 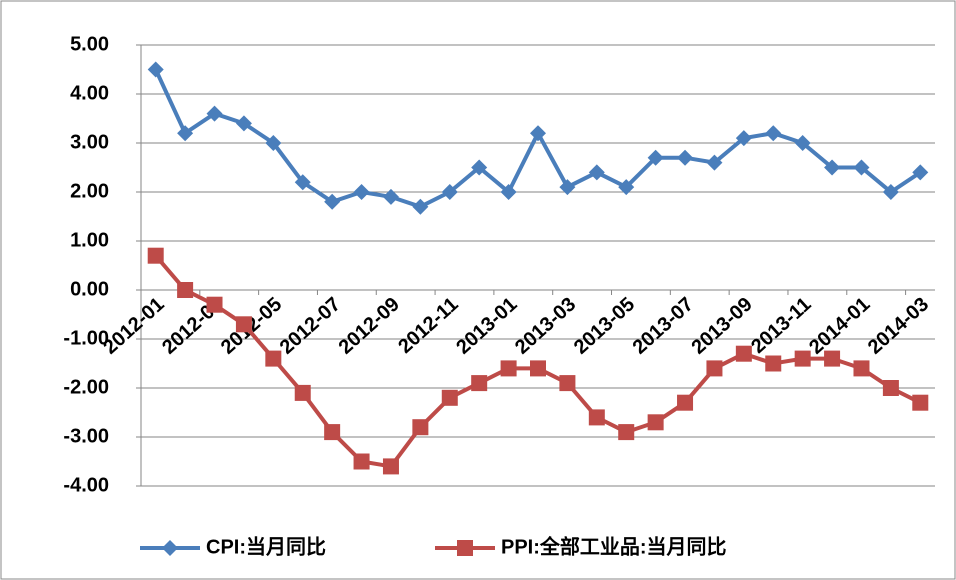 I want to click on y-tick-label: -4.00, so click(x=86, y=485).